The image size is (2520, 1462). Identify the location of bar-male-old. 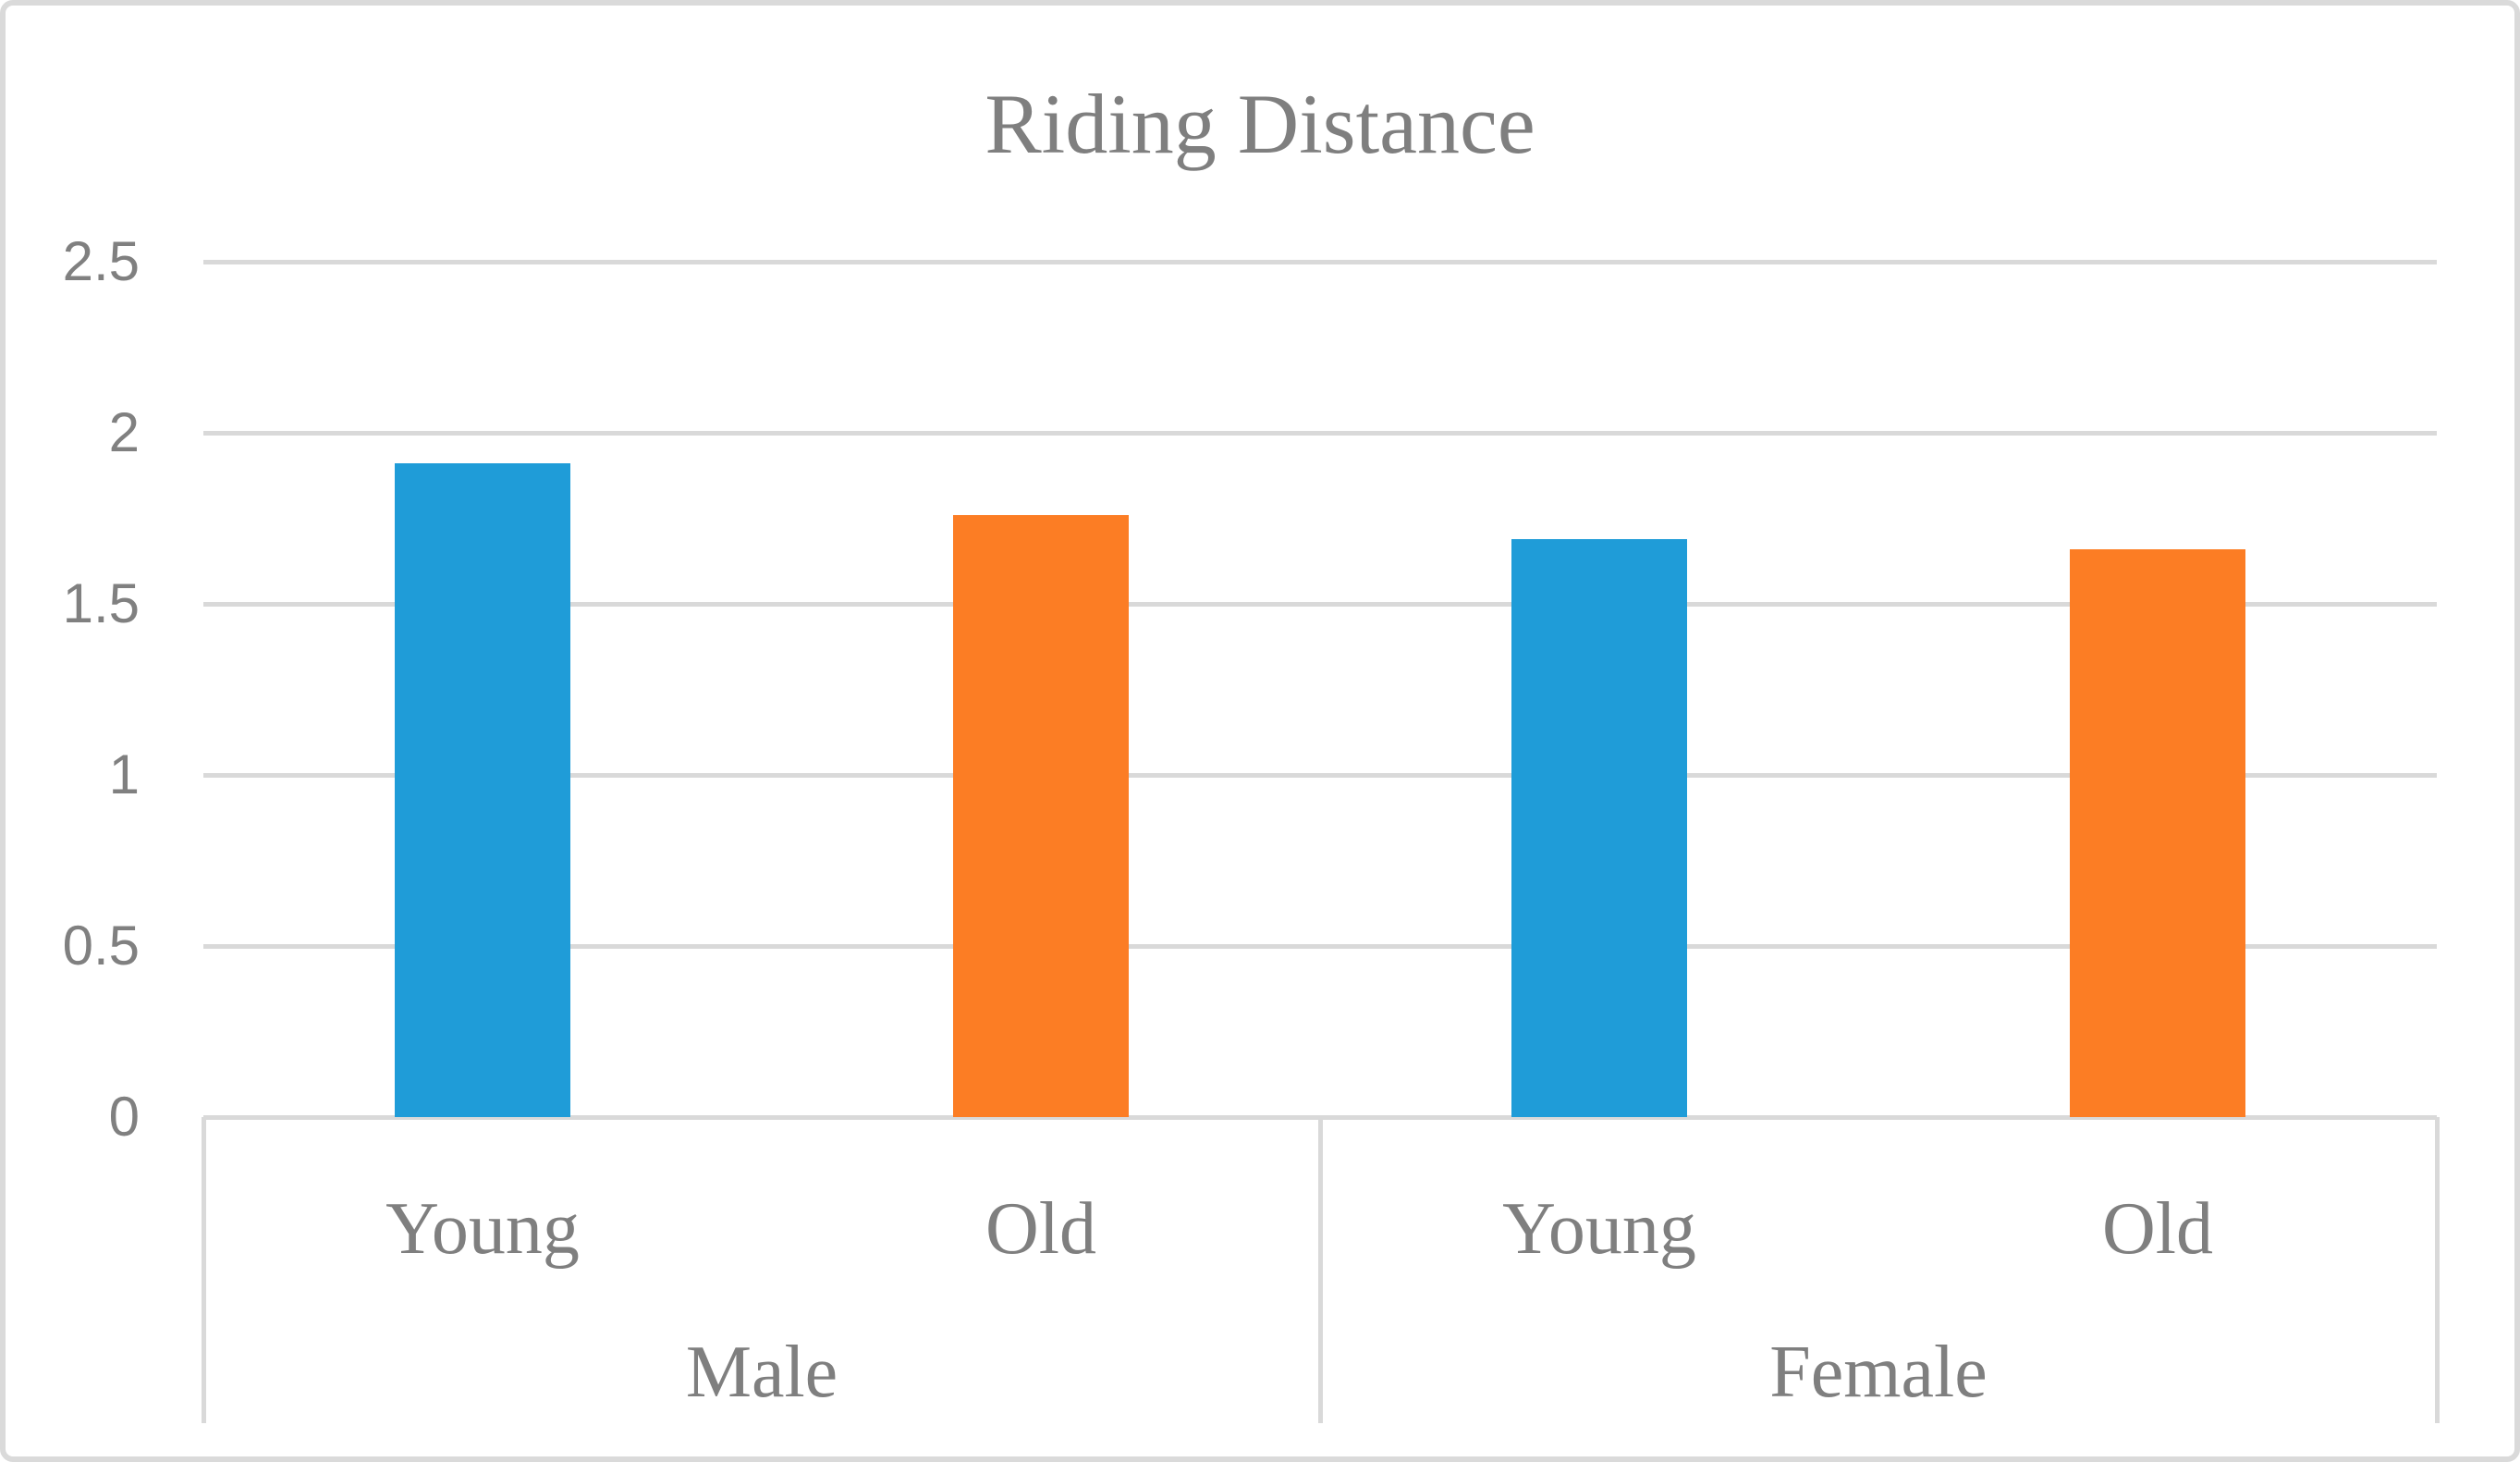
(1041, 816).